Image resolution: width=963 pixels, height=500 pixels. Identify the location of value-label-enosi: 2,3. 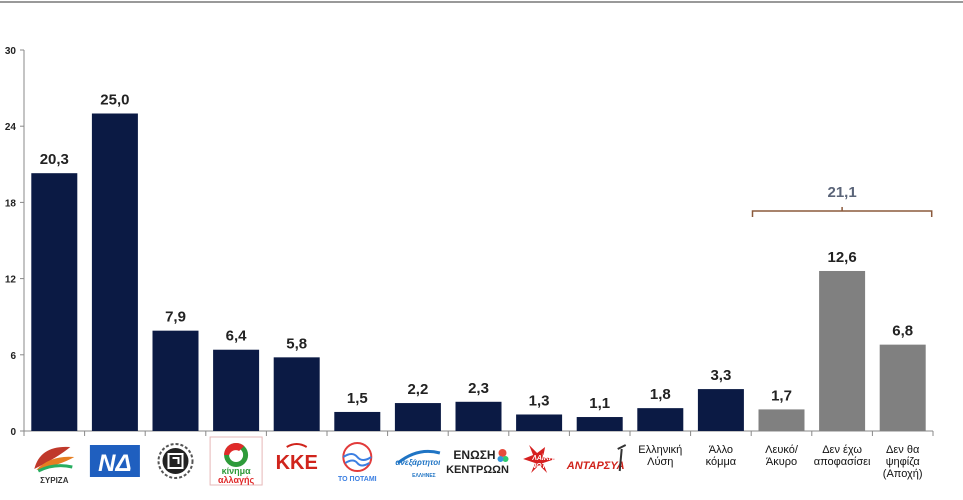
(478, 388).